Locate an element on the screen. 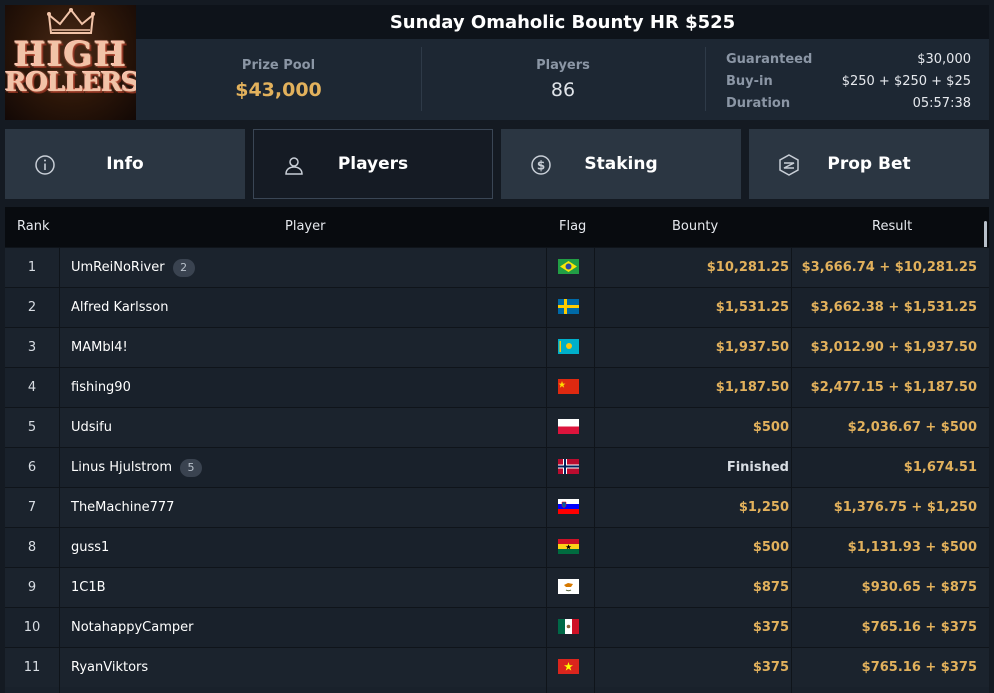 Image resolution: width=994 pixels, height=693 pixels. tab-label: Prop Bet is located at coordinates (869, 164).